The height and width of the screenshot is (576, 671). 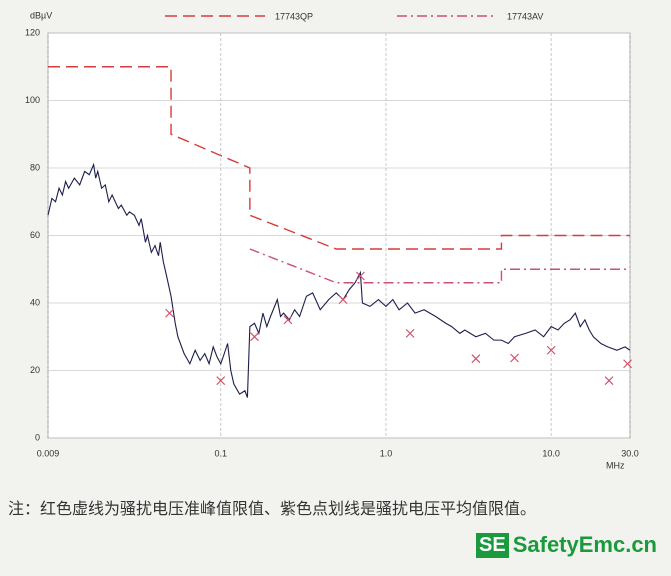 What do you see at coordinates (221, 453) in the screenshot?
I see `x-tick-label: 0.1` at bounding box center [221, 453].